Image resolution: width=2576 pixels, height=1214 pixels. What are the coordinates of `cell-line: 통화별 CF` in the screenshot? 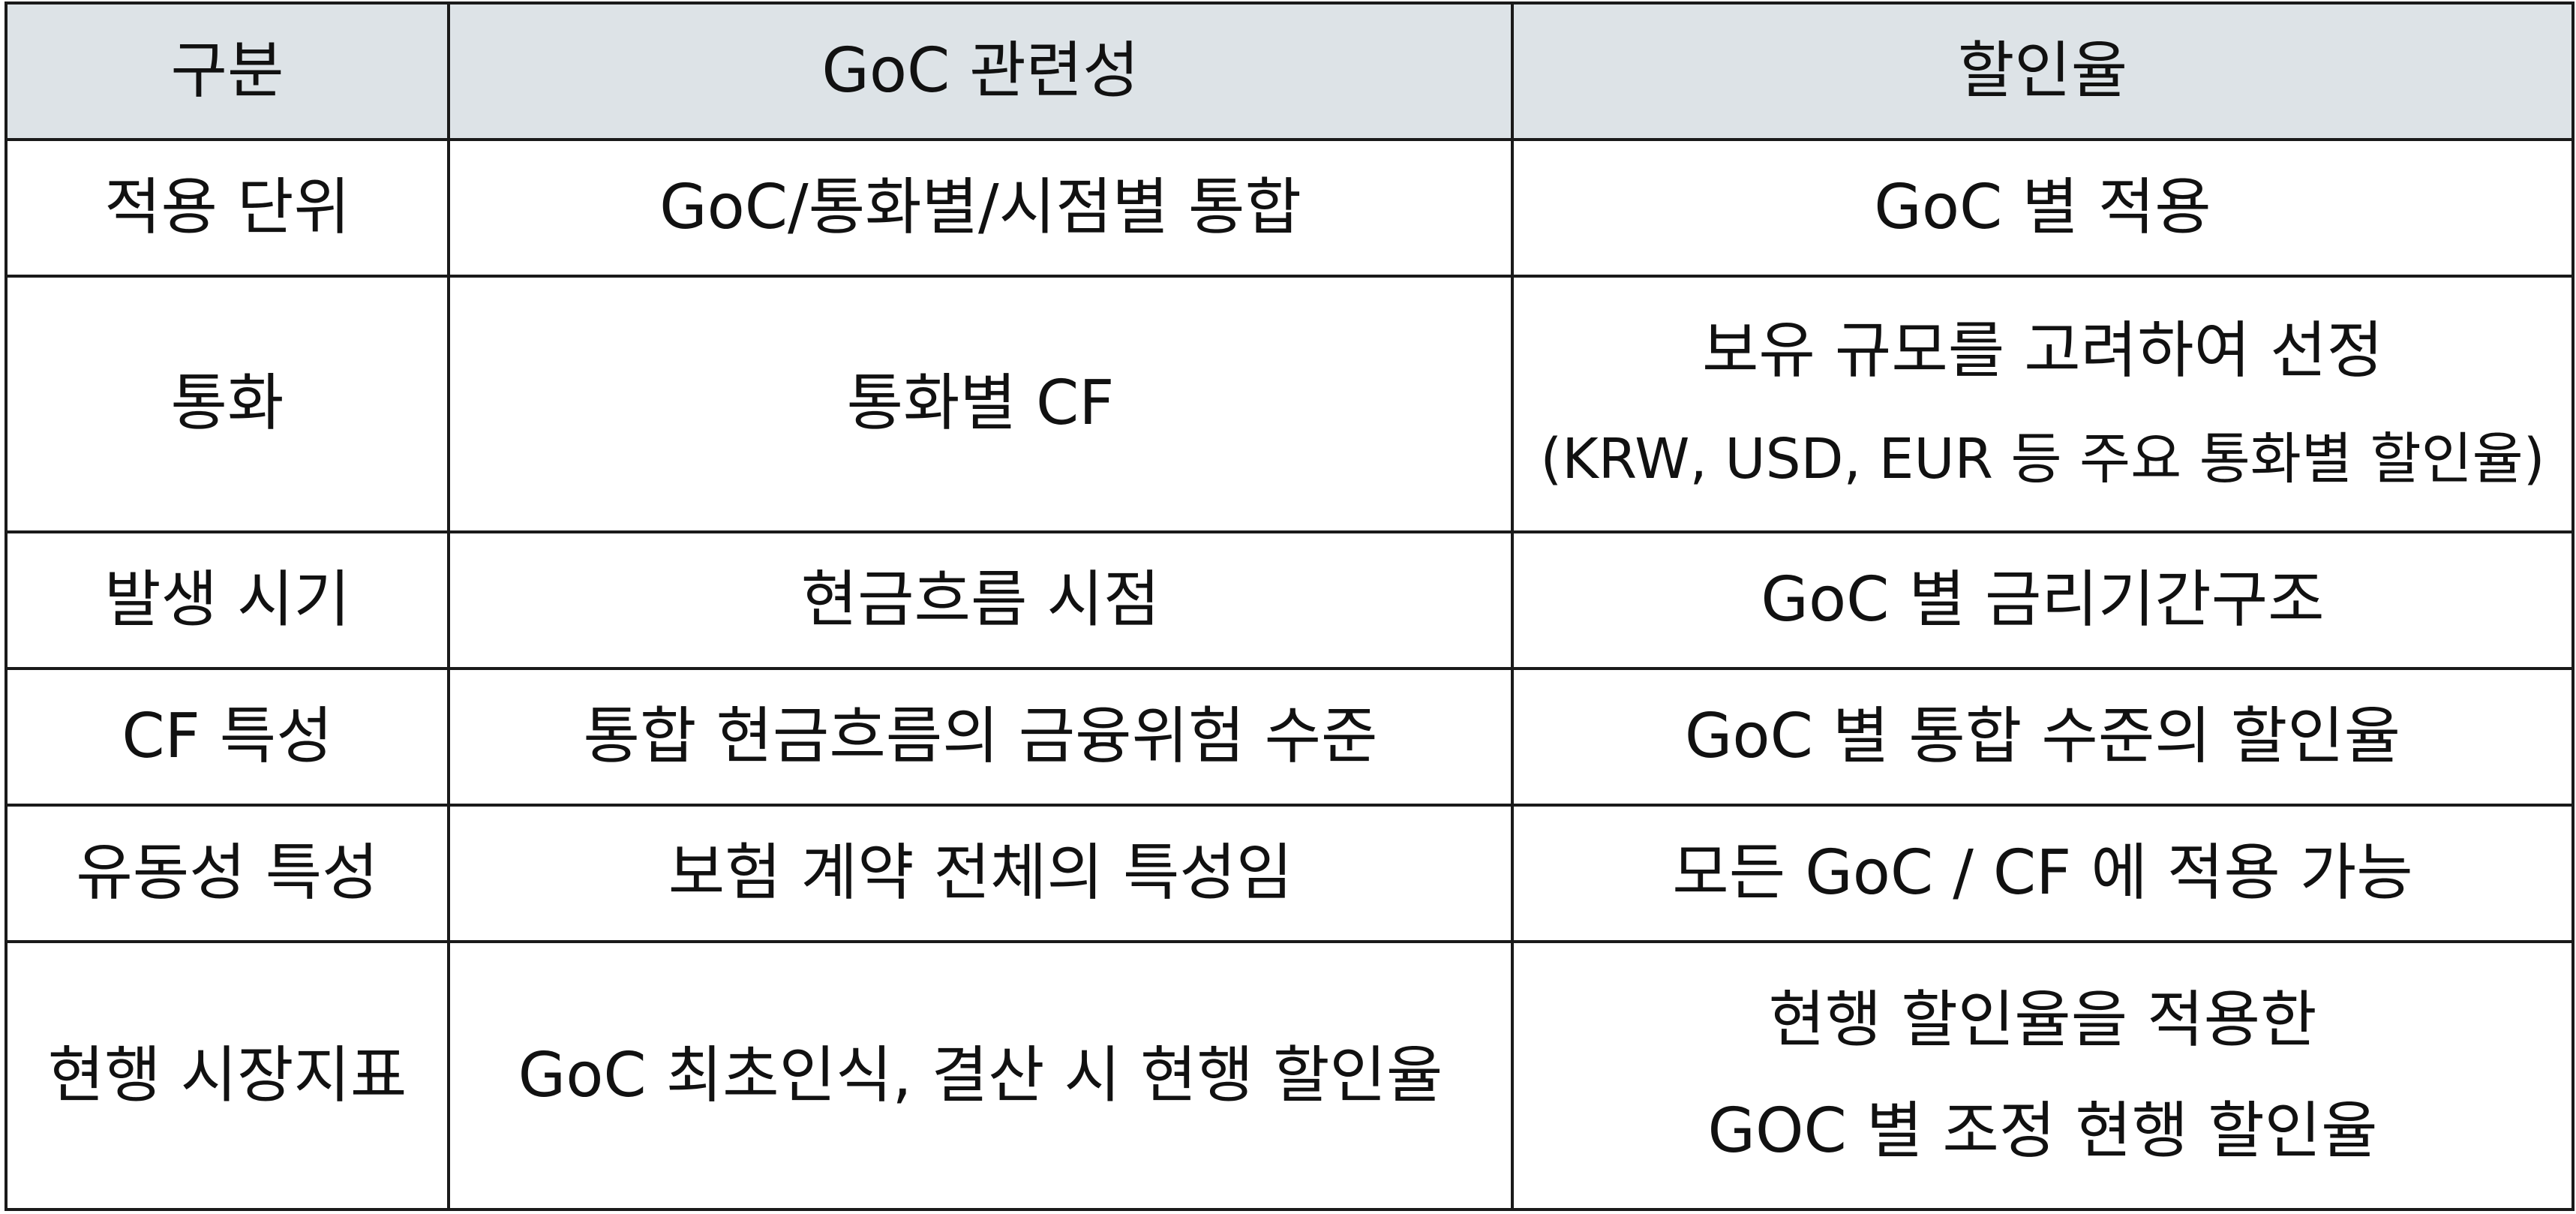 It's located at (980, 404).